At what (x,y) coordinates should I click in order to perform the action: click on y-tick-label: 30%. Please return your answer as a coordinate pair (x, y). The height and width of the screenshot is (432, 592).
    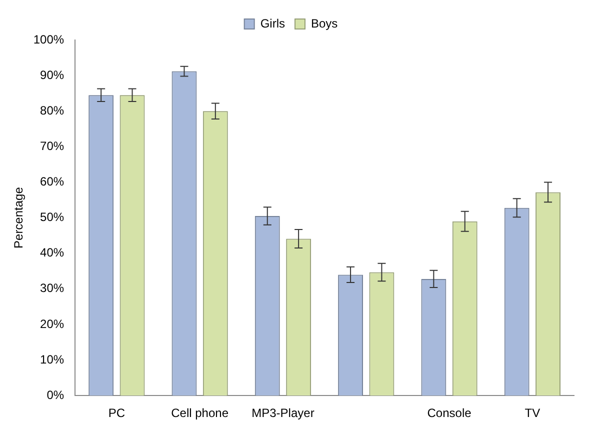
    Looking at the image, I should click on (52, 288).